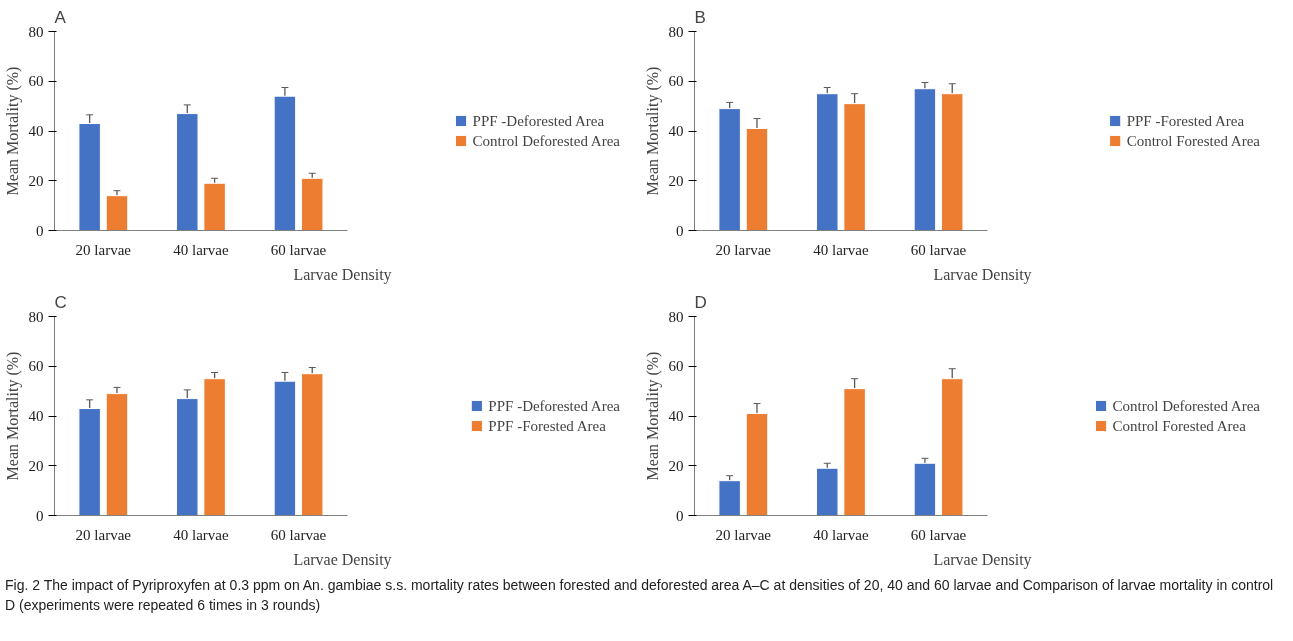  Describe the element at coordinates (60, 17) in the screenshot. I see `chart-title: A` at that location.